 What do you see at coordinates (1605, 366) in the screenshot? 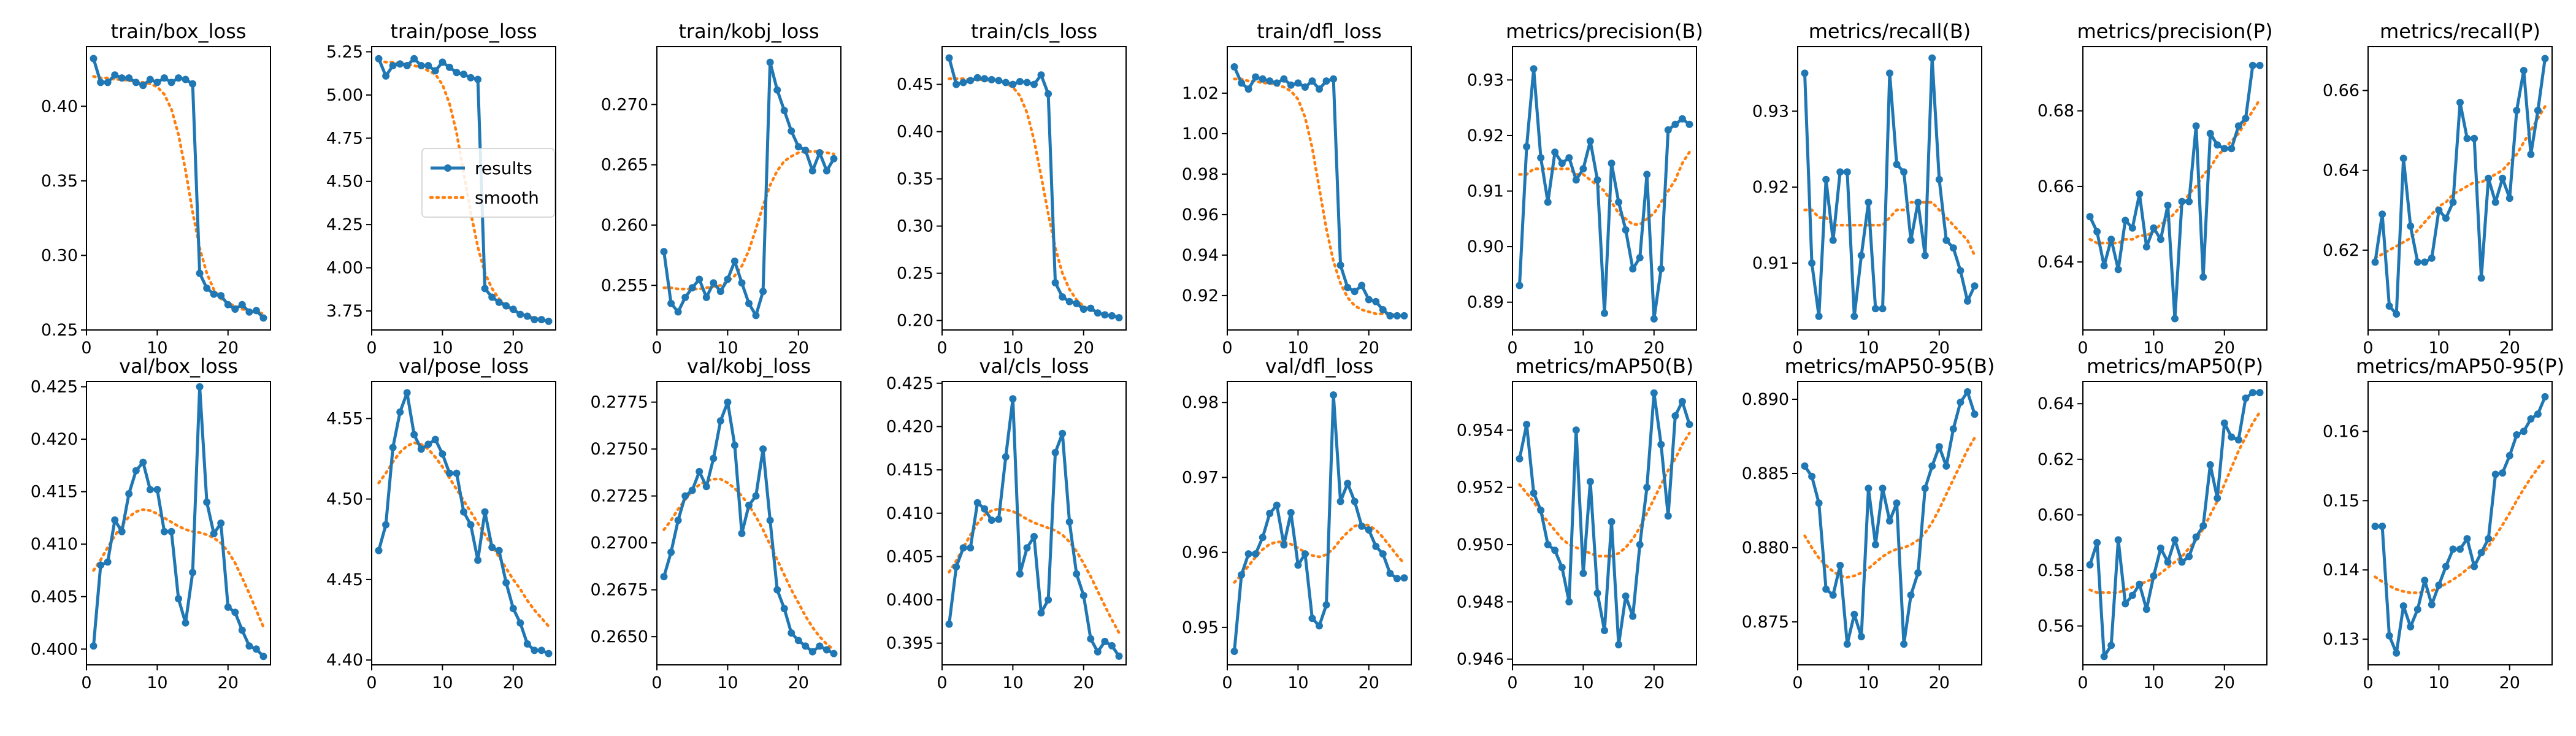
I see `chart-title: metrics/mAP50(B)` at bounding box center [1605, 366].